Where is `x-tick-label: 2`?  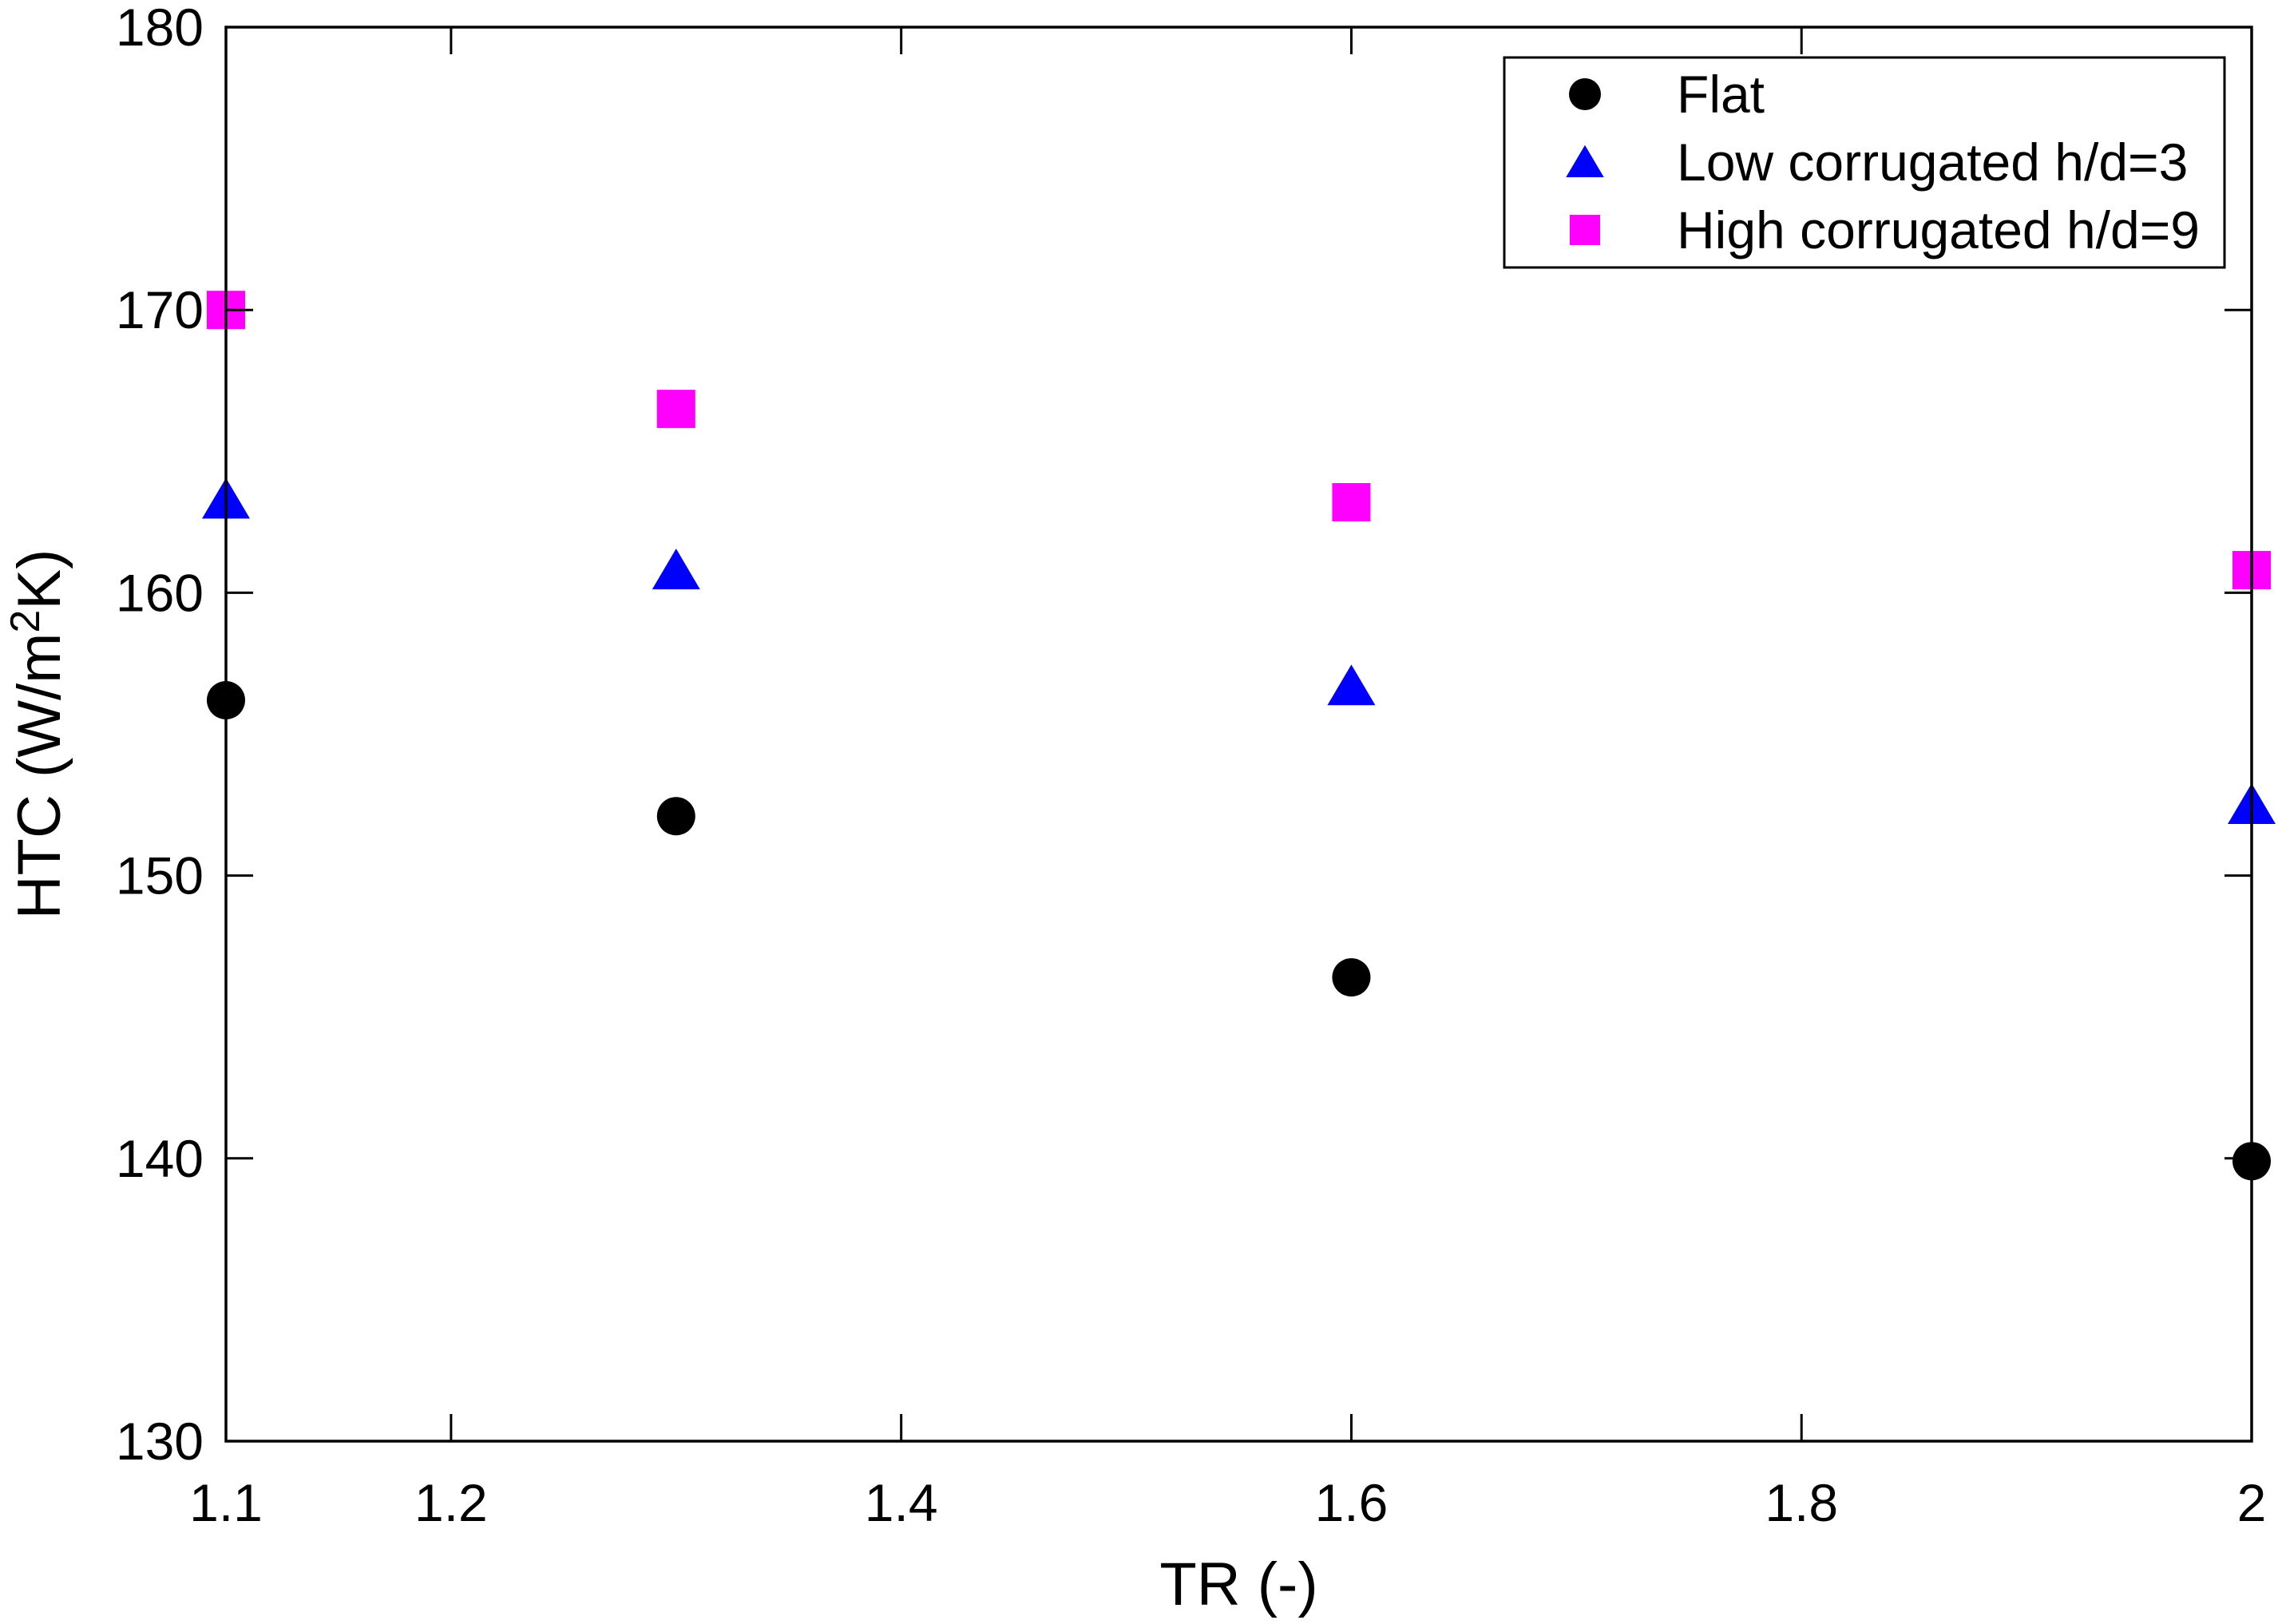
x-tick-label: 2 is located at coordinates (2252, 1502).